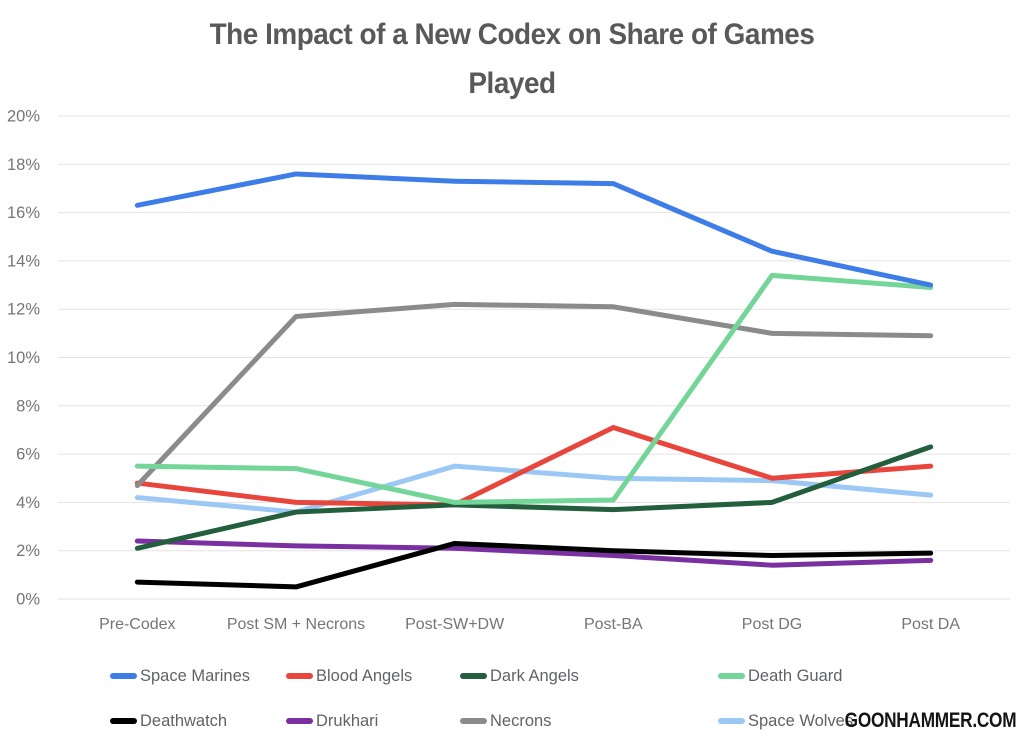 The width and height of the screenshot is (1024, 752). I want to click on series-line-blood-angels, so click(534, 466).